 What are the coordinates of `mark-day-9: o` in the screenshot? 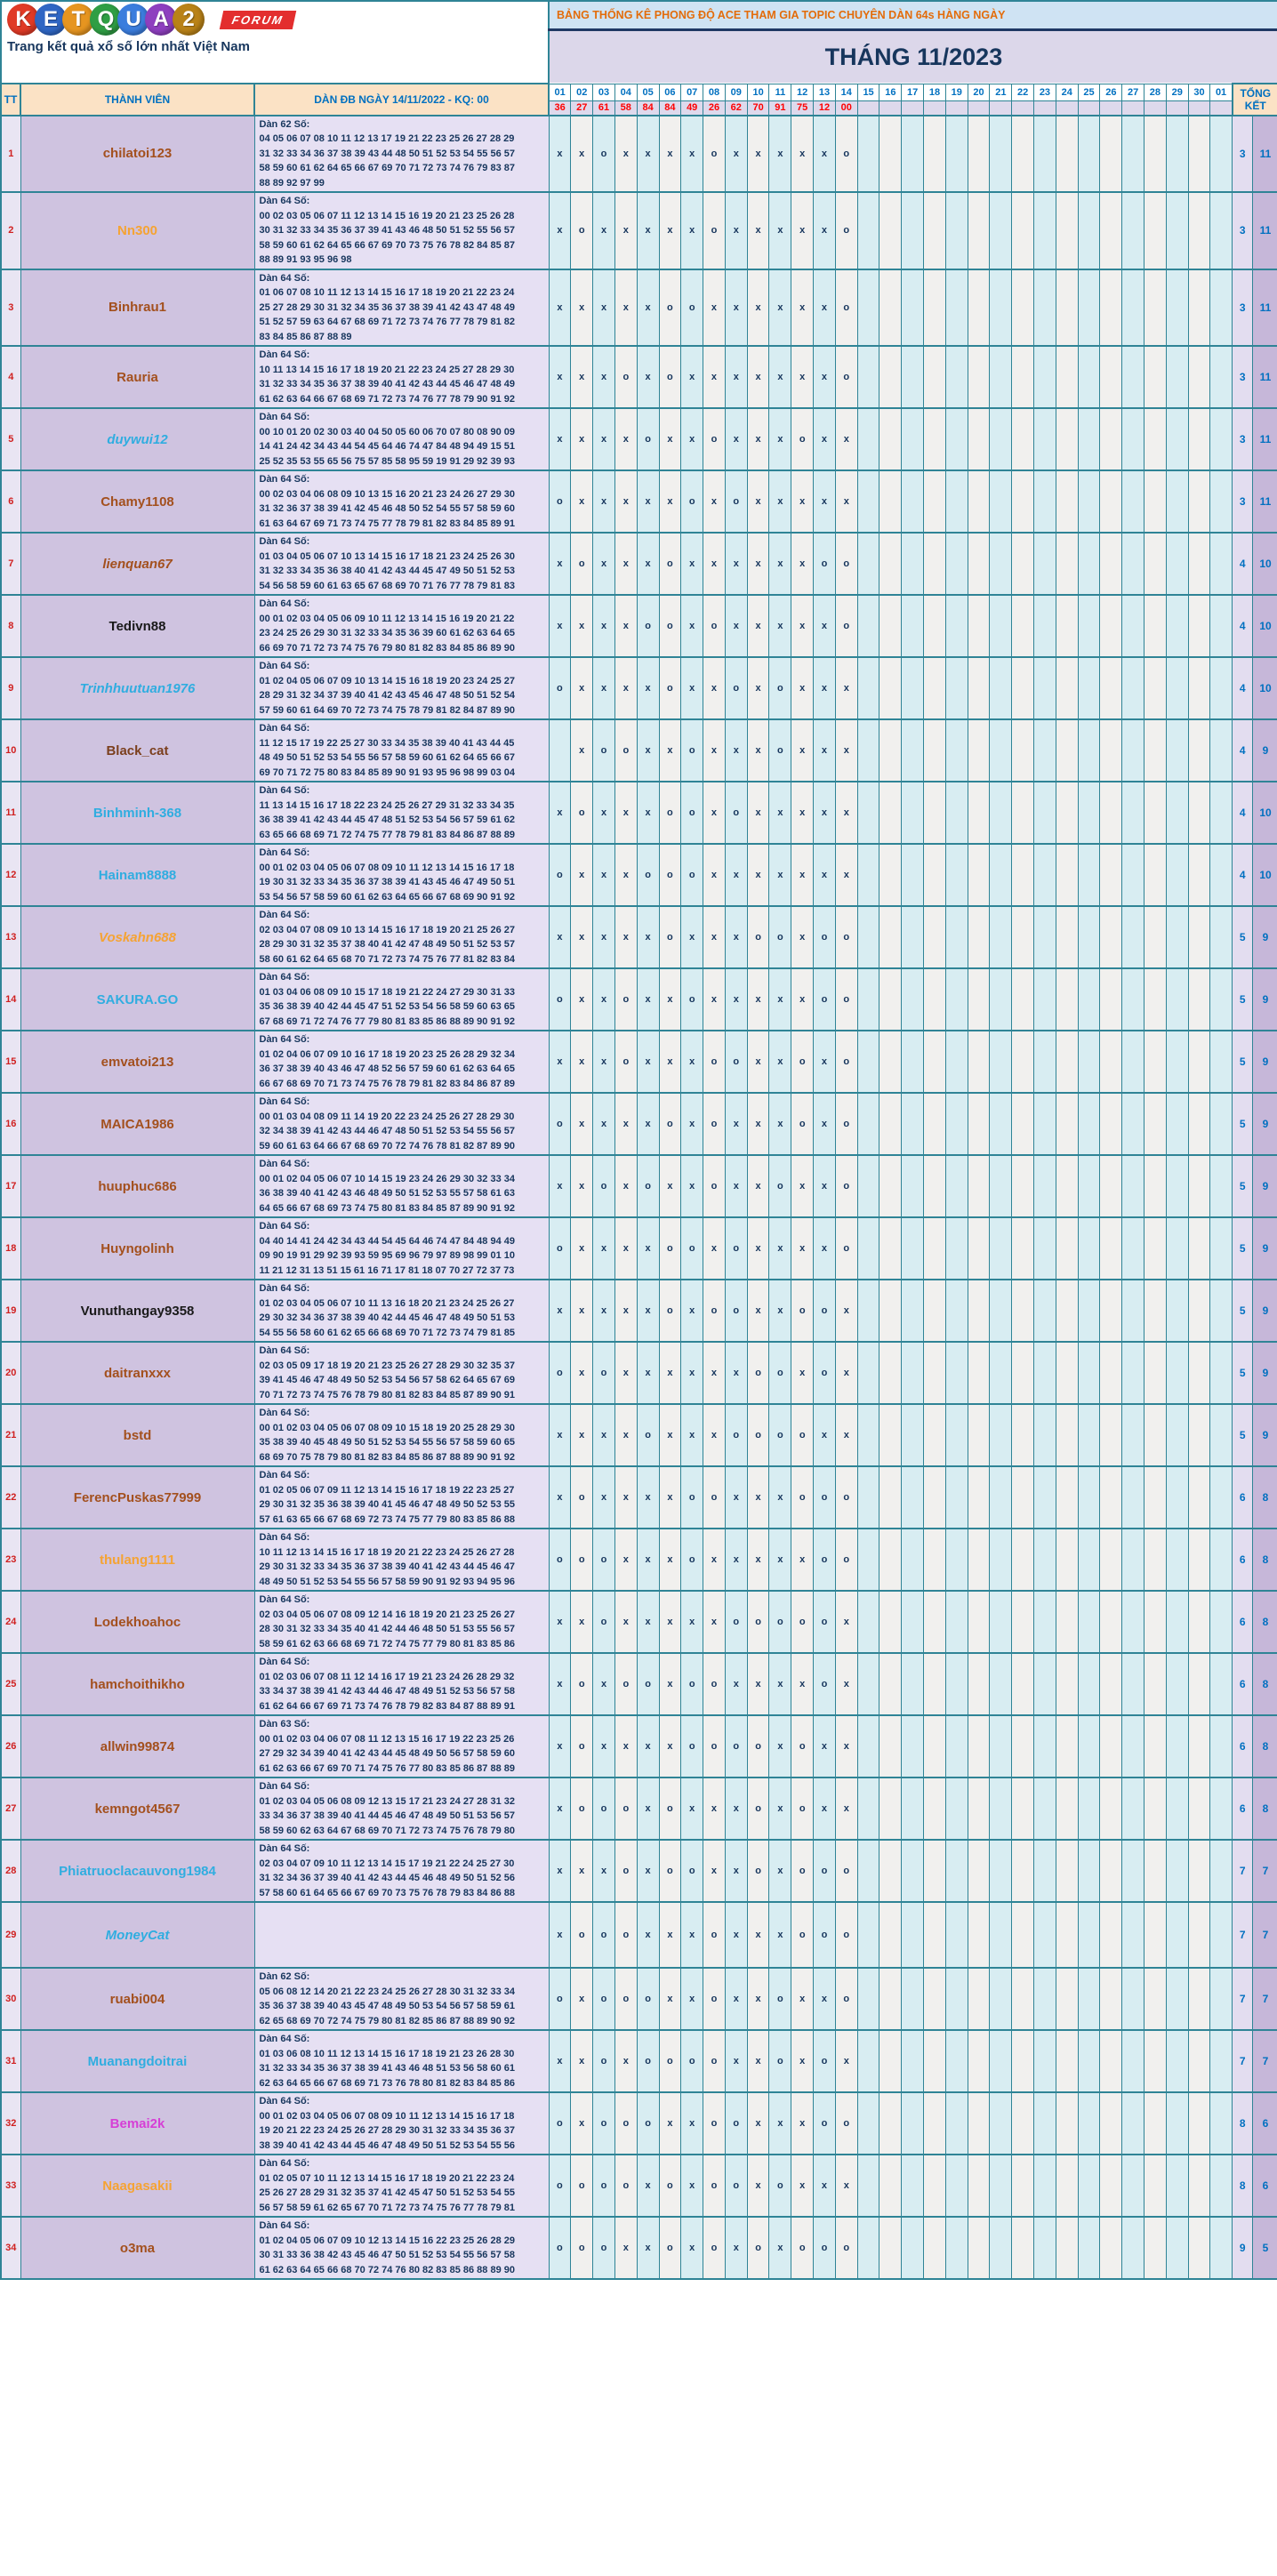 It's located at (736, 1062).